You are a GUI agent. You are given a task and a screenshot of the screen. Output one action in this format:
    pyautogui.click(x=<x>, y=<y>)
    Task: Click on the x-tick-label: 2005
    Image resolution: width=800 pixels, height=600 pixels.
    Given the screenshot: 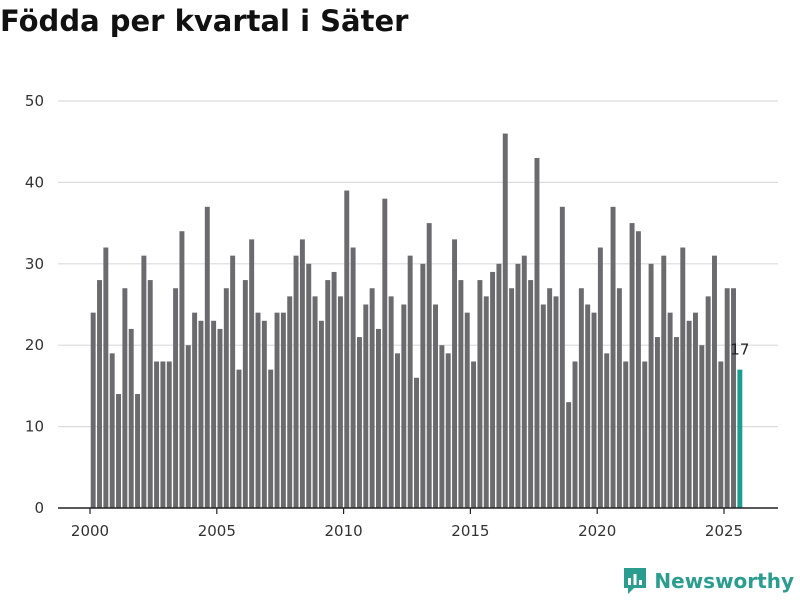 What is the action you would take?
    pyautogui.click(x=217, y=531)
    